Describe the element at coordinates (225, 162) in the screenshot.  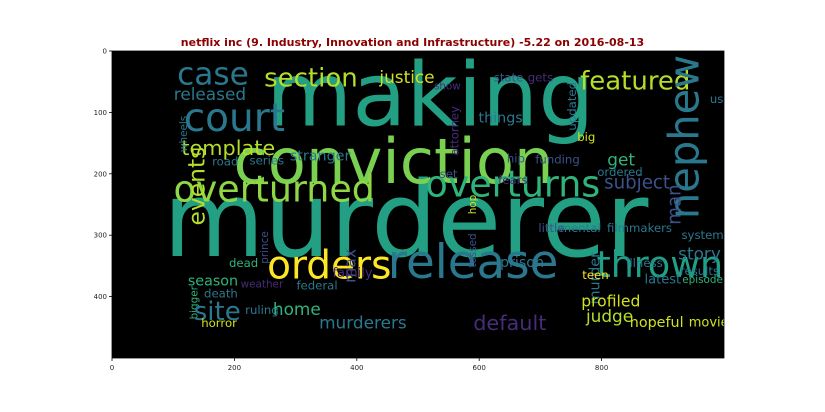
I see `word-road: road` at that location.